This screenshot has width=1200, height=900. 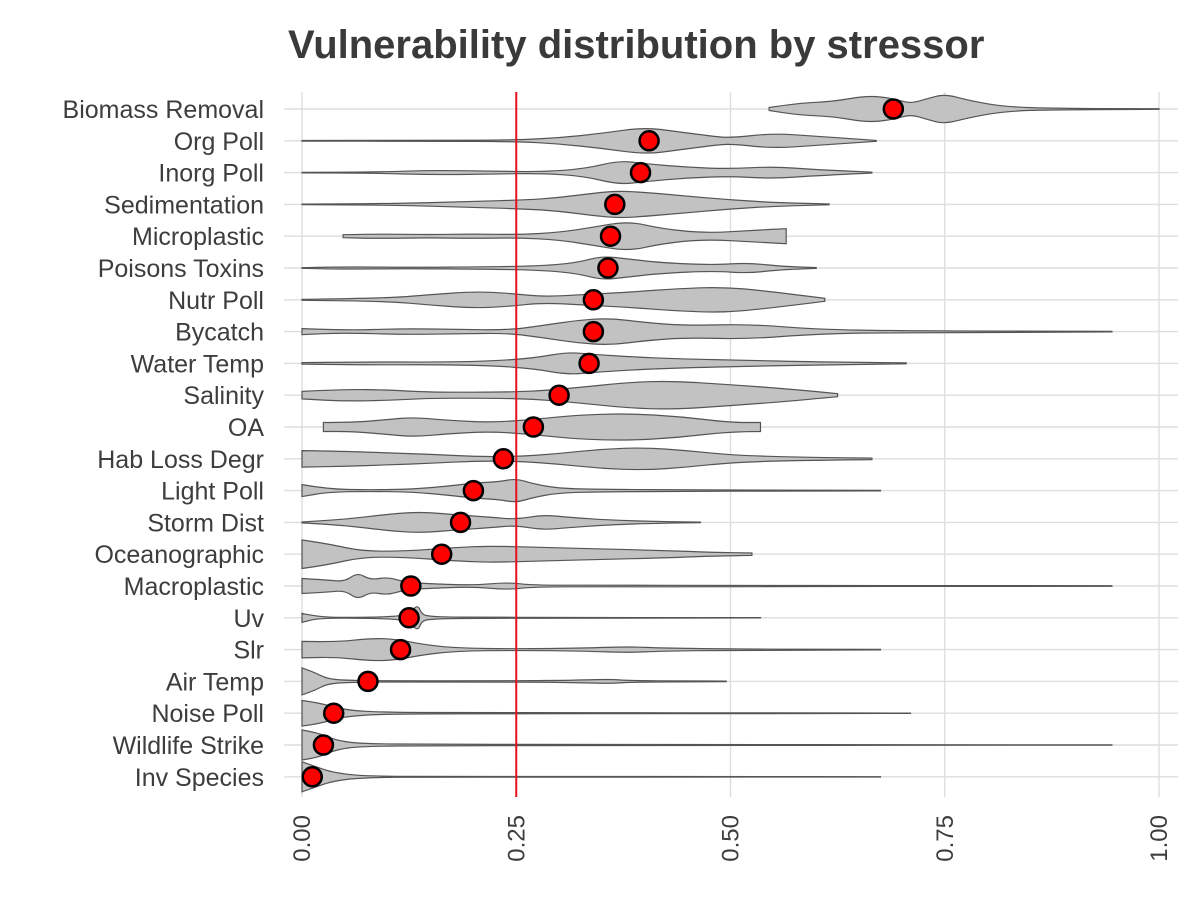 What do you see at coordinates (223, 396) in the screenshot?
I see `category-label: Salinity` at bounding box center [223, 396].